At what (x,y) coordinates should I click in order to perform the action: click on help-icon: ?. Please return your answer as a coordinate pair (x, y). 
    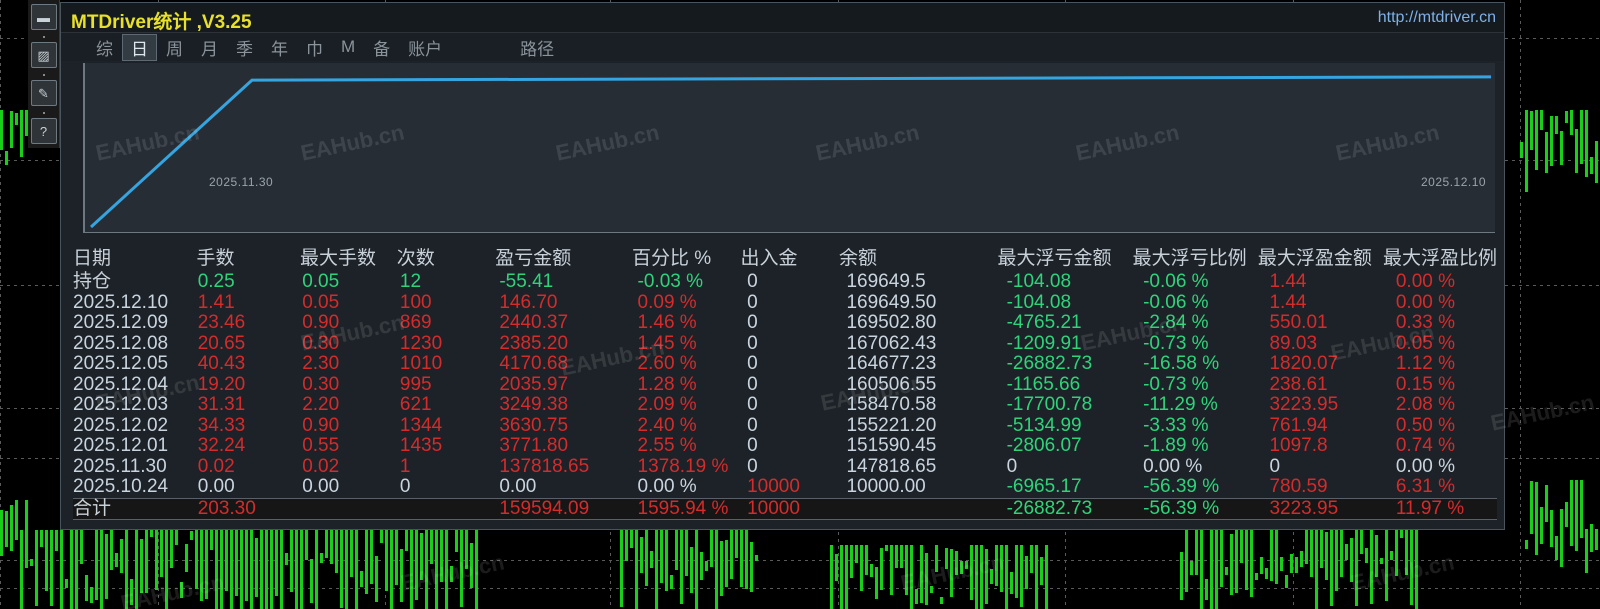
    Looking at the image, I should click on (43, 131).